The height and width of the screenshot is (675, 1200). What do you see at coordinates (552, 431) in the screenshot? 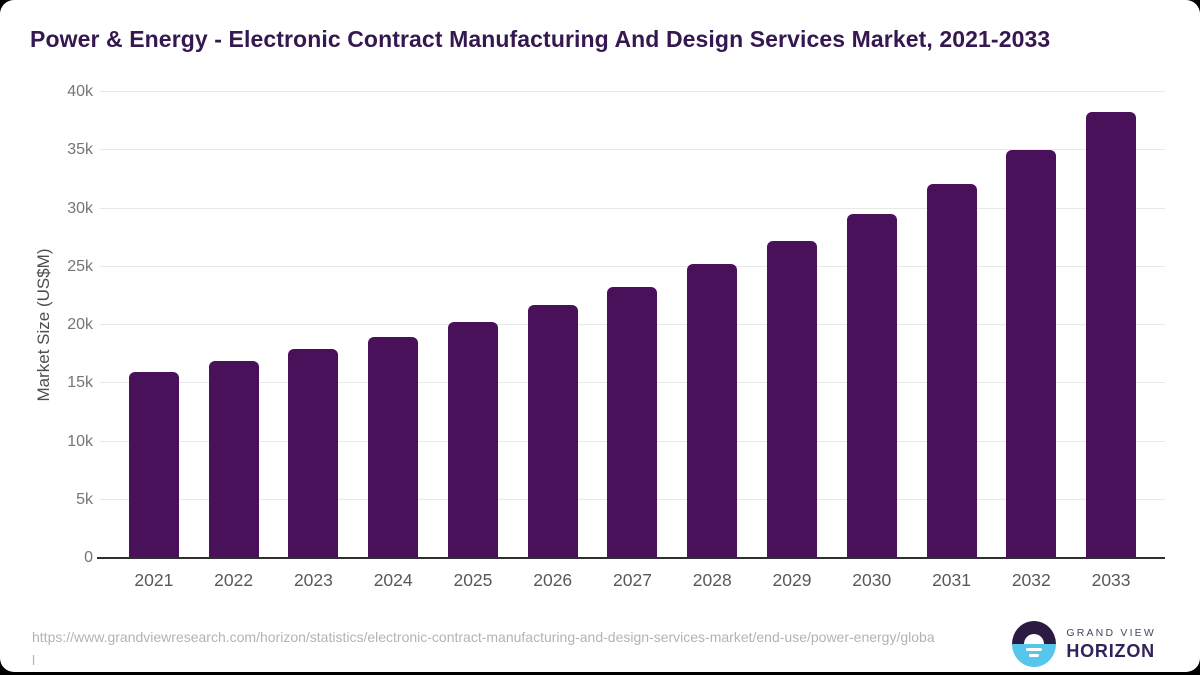
I see `bar-2026` at bounding box center [552, 431].